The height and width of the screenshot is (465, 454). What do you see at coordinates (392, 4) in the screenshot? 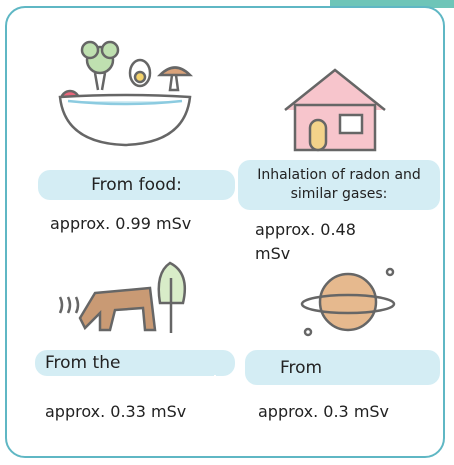
I see `tab` at bounding box center [392, 4].